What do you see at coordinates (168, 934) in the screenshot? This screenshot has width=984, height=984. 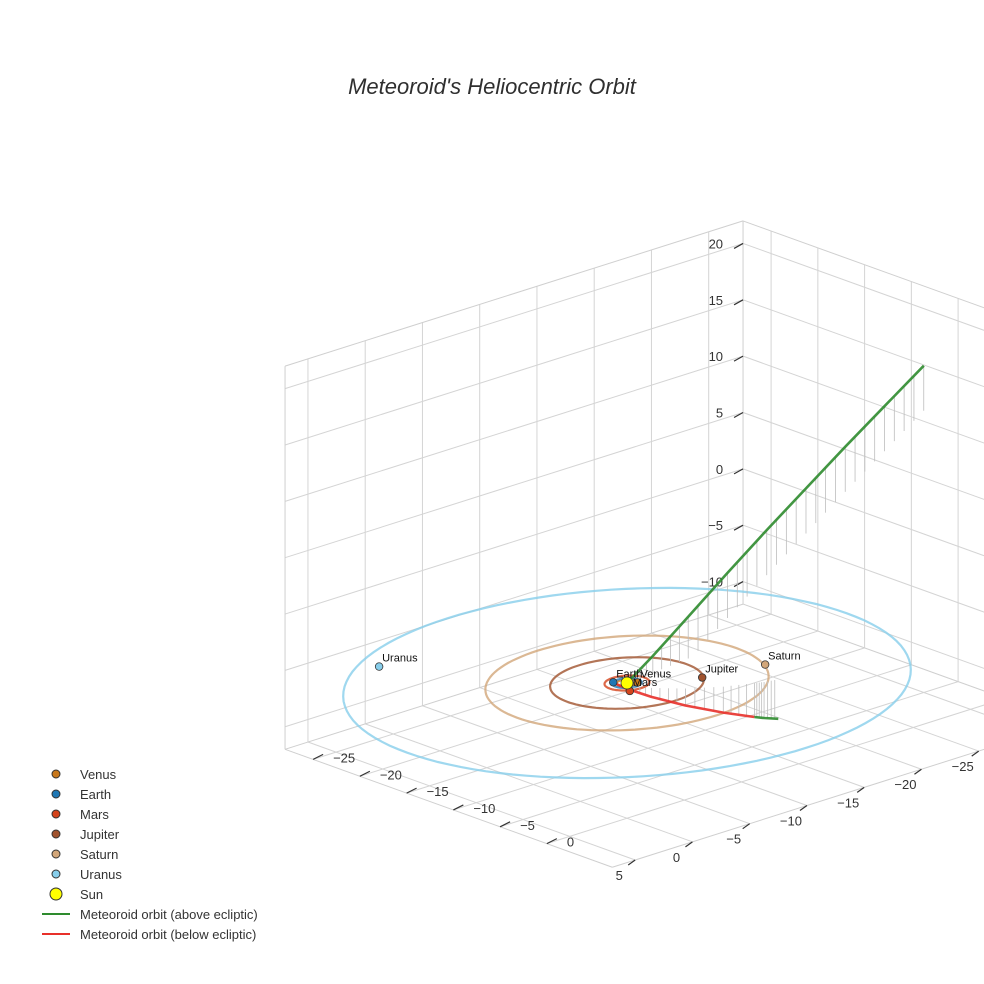 I see `legend-item-meteoroid-1-label: Meteoroid orbit (below ecliptic)` at bounding box center [168, 934].